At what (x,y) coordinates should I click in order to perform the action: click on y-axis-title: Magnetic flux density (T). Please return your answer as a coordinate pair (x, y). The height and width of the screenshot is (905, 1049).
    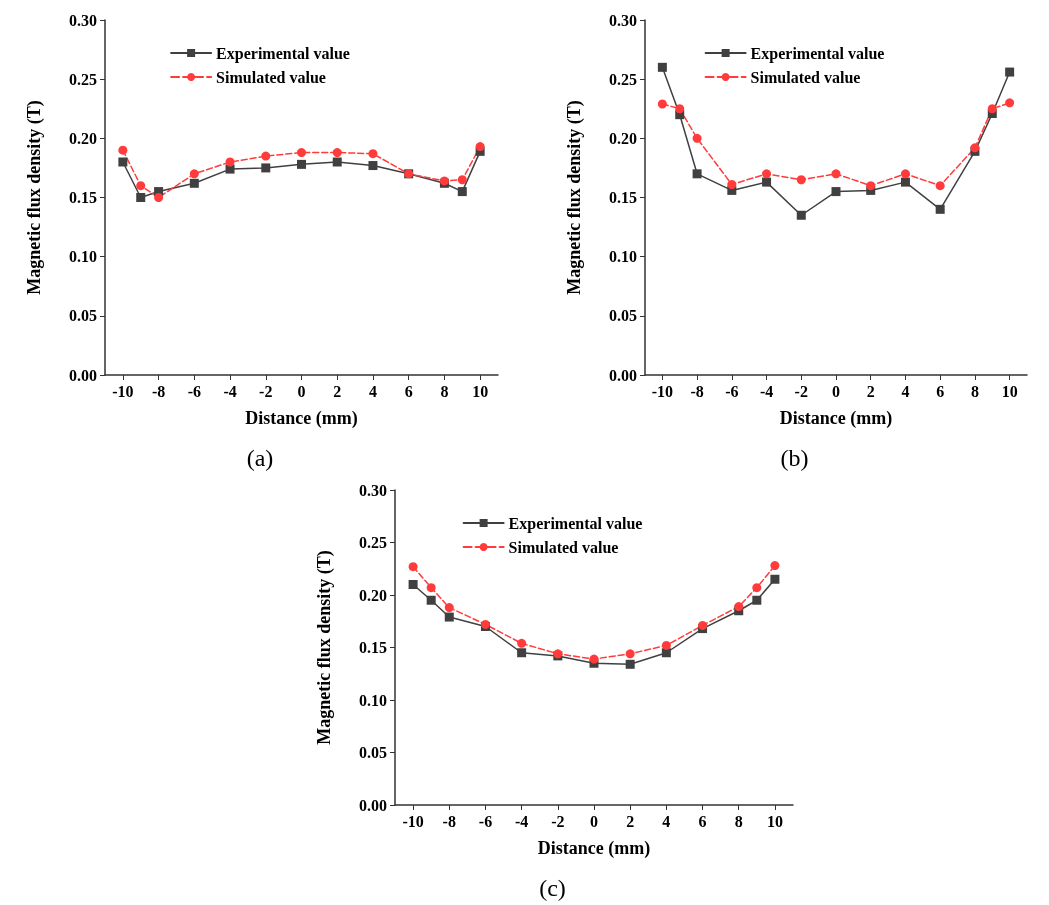
    Looking at the image, I should click on (324, 647).